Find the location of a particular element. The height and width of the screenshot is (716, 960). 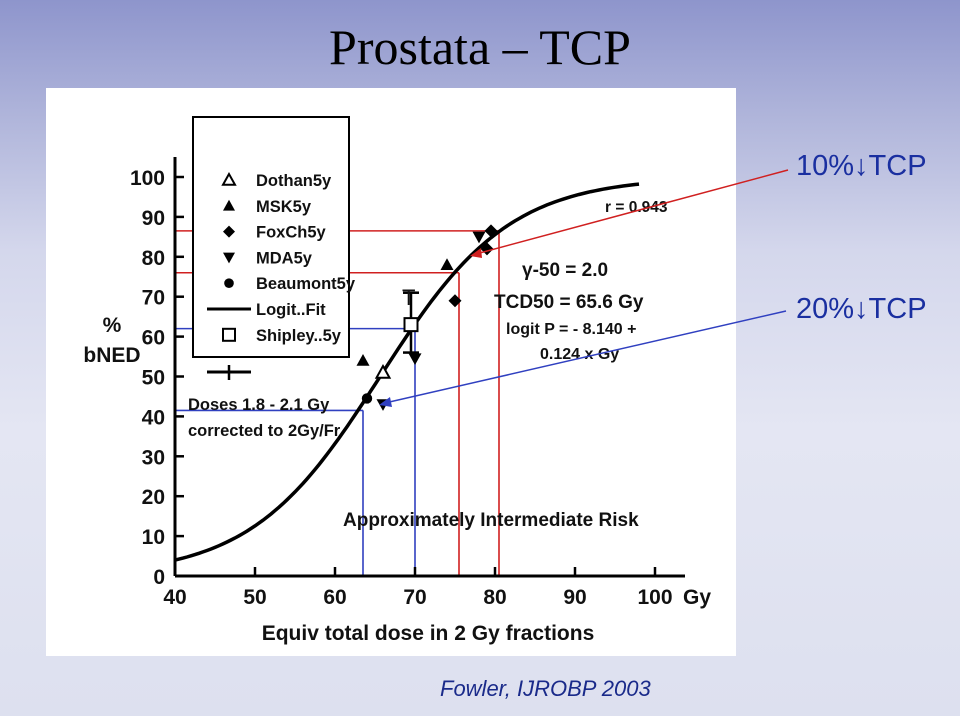

note-doses-line2: corrected to 2Gy/Fr is located at coordinates (264, 431).